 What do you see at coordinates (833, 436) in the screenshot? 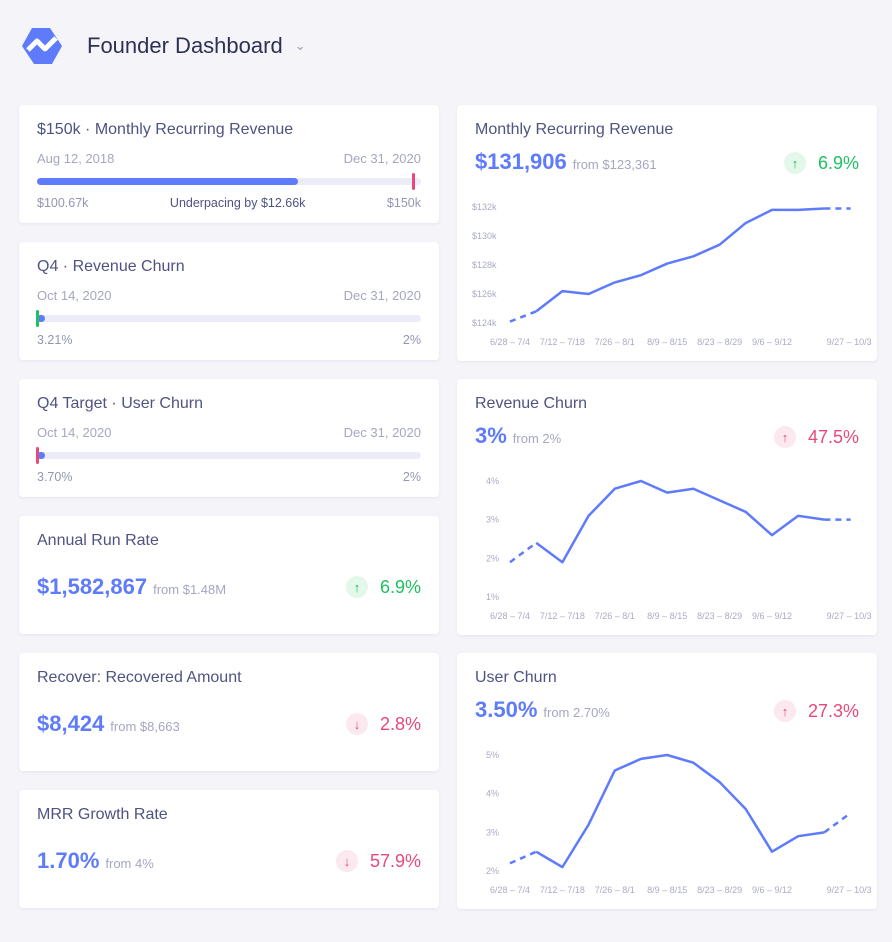
I see `change-percent: 47.5%` at bounding box center [833, 436].